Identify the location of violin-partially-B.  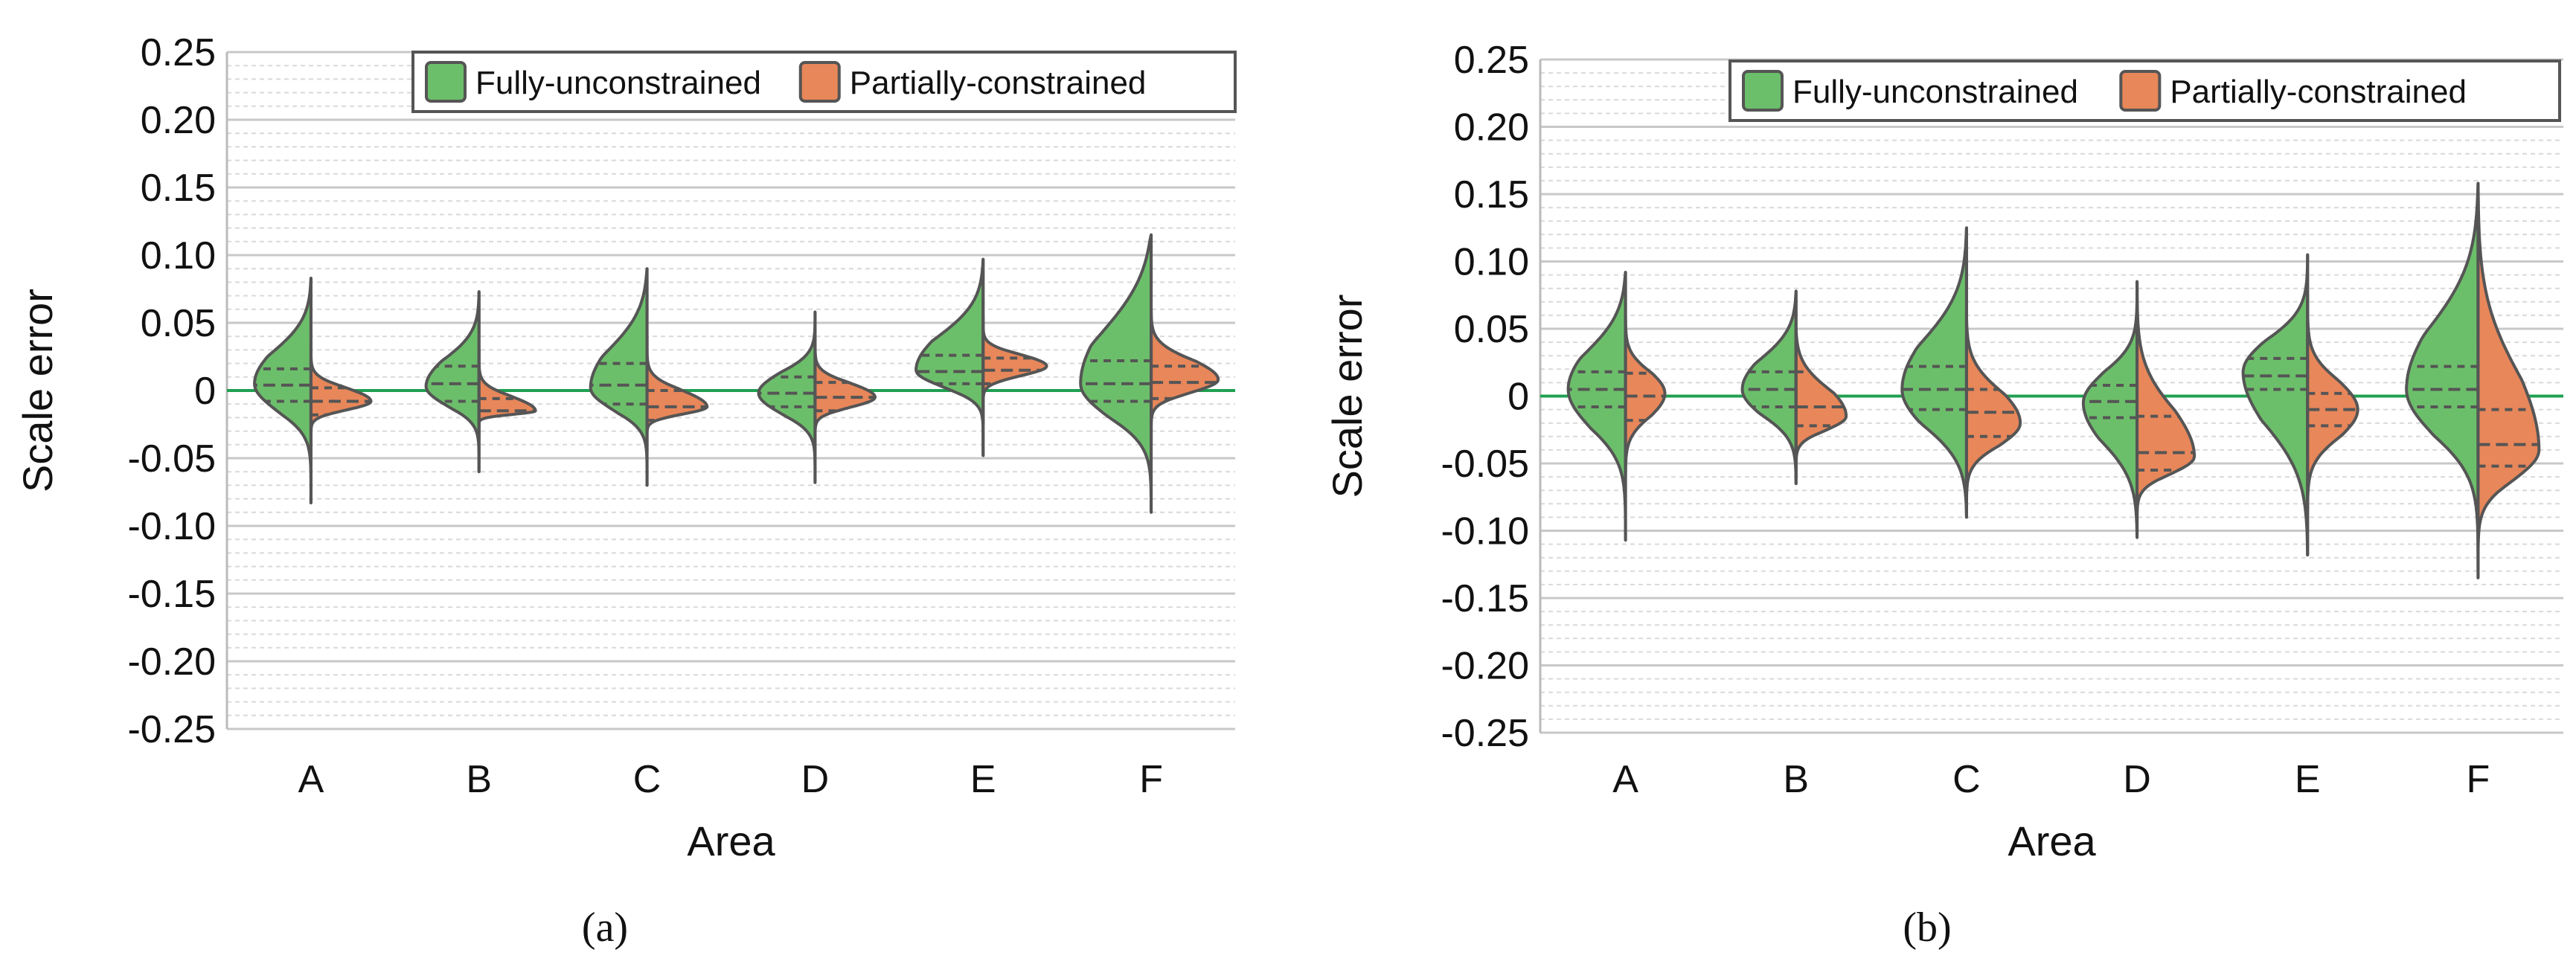
(1821, 403).